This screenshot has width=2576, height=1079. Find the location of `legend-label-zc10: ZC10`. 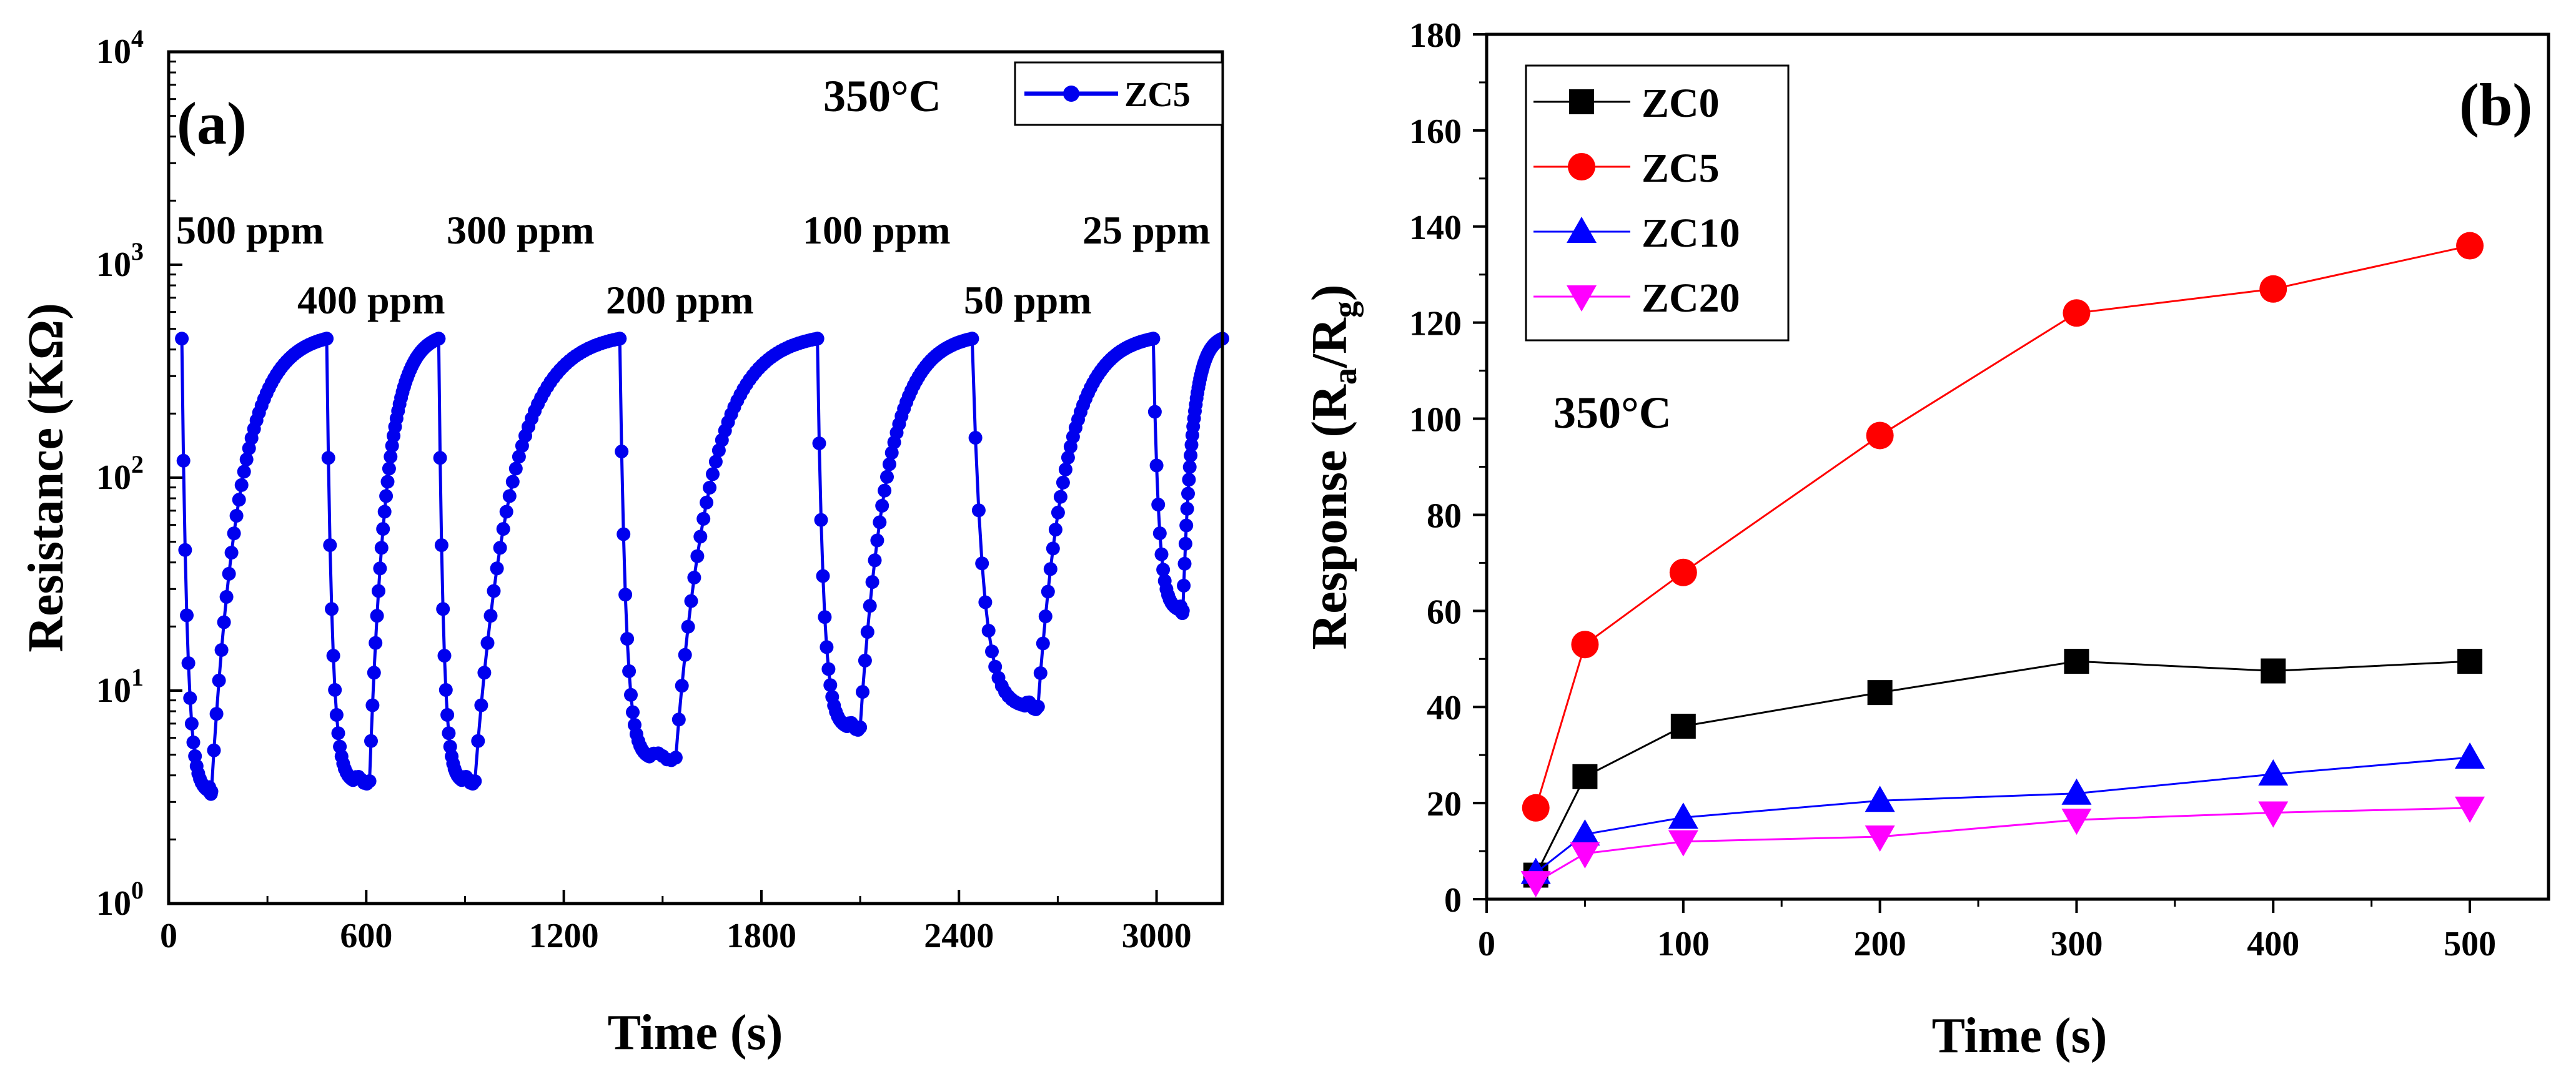

legend-label-zc10: ZC10 is located at coordinates (1691, 233).